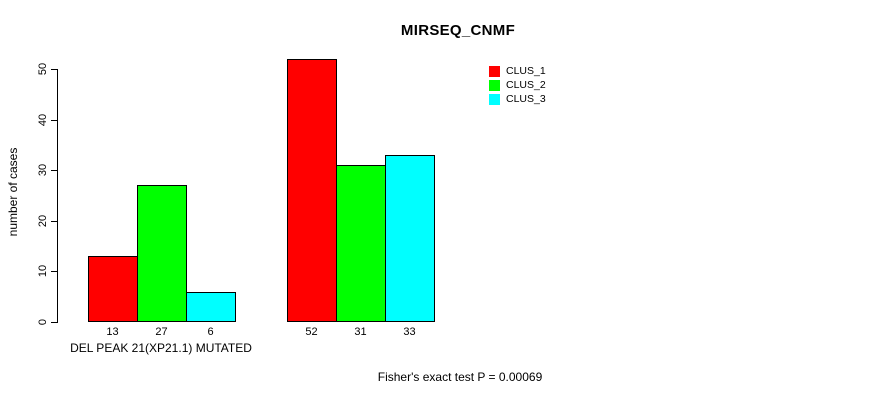 The height and width of the screenshot is (400, 890). What do you see at coordinates (43, 170) in the screenshot?
I see `y-tick-label: 30` at bounding box center [43, 170].